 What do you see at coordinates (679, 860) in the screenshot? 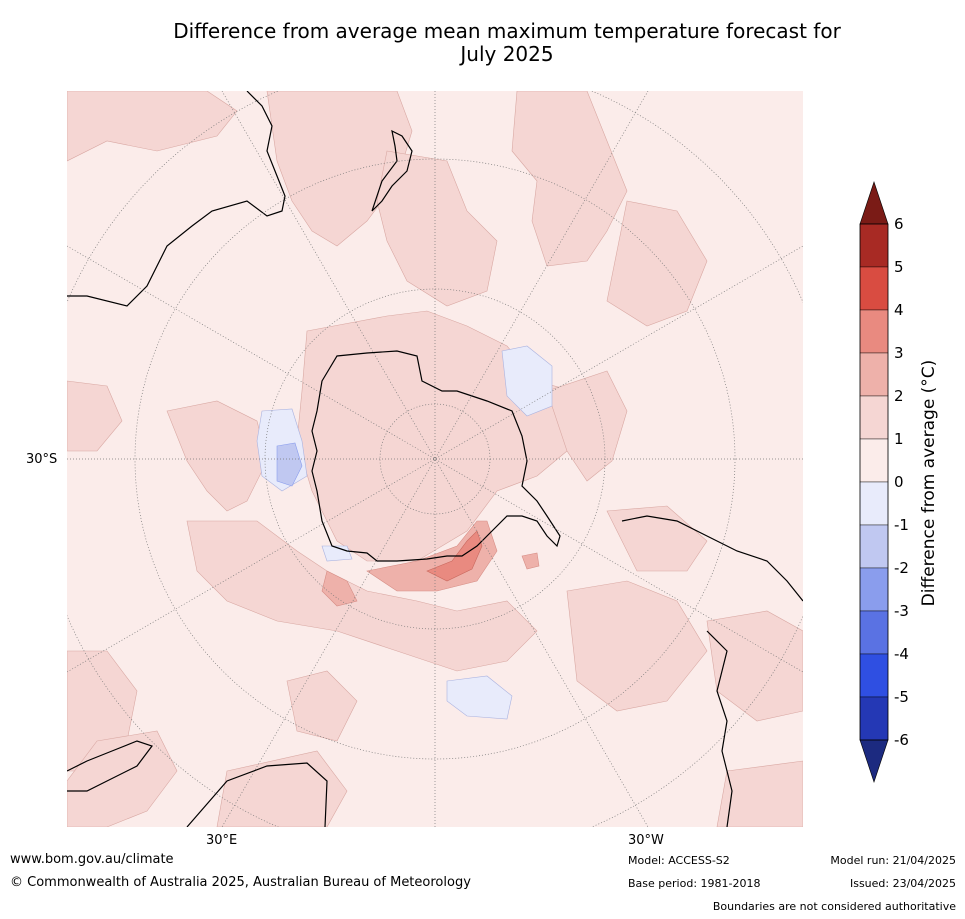
I see `footer-model: Model: ACCESS-S2` at bounding box center [679, 860].